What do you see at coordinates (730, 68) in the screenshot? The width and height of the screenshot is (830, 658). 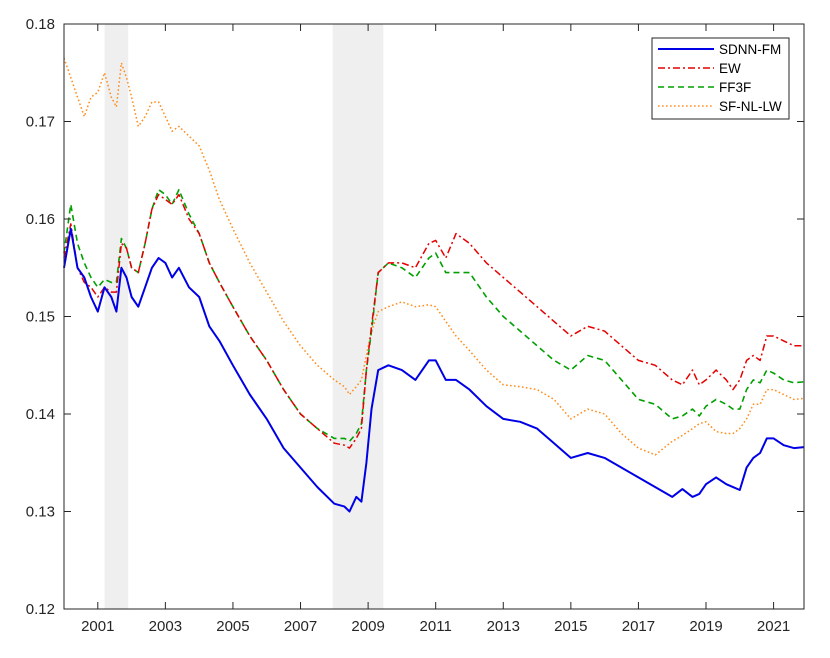 I see `legend-label-ew: EW` at bounding box center [730, 68].